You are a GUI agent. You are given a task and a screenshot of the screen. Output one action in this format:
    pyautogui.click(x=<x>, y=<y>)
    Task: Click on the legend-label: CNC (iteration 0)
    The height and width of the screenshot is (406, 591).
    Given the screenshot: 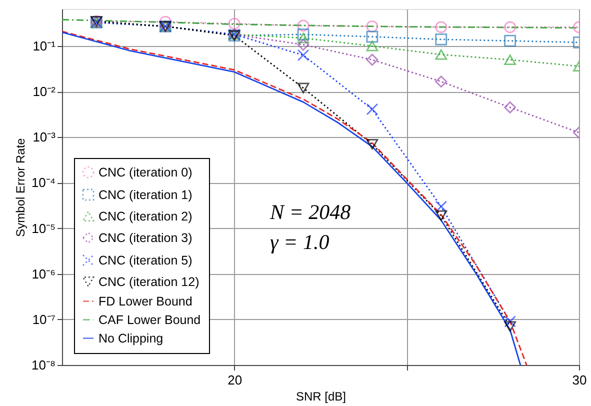 What is the action you would take?
    pyautogui.click(x=145, y=172)
    